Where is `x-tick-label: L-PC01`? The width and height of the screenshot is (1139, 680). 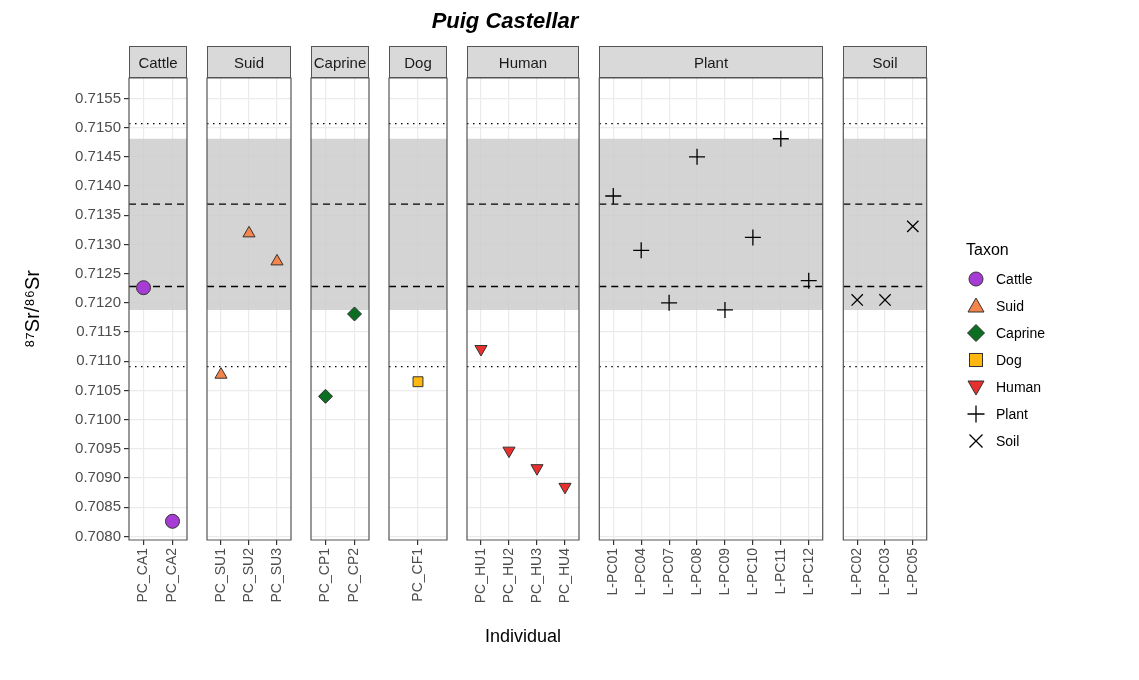 x-tick-label: L-PC01 is located at coordinates (612, 571).